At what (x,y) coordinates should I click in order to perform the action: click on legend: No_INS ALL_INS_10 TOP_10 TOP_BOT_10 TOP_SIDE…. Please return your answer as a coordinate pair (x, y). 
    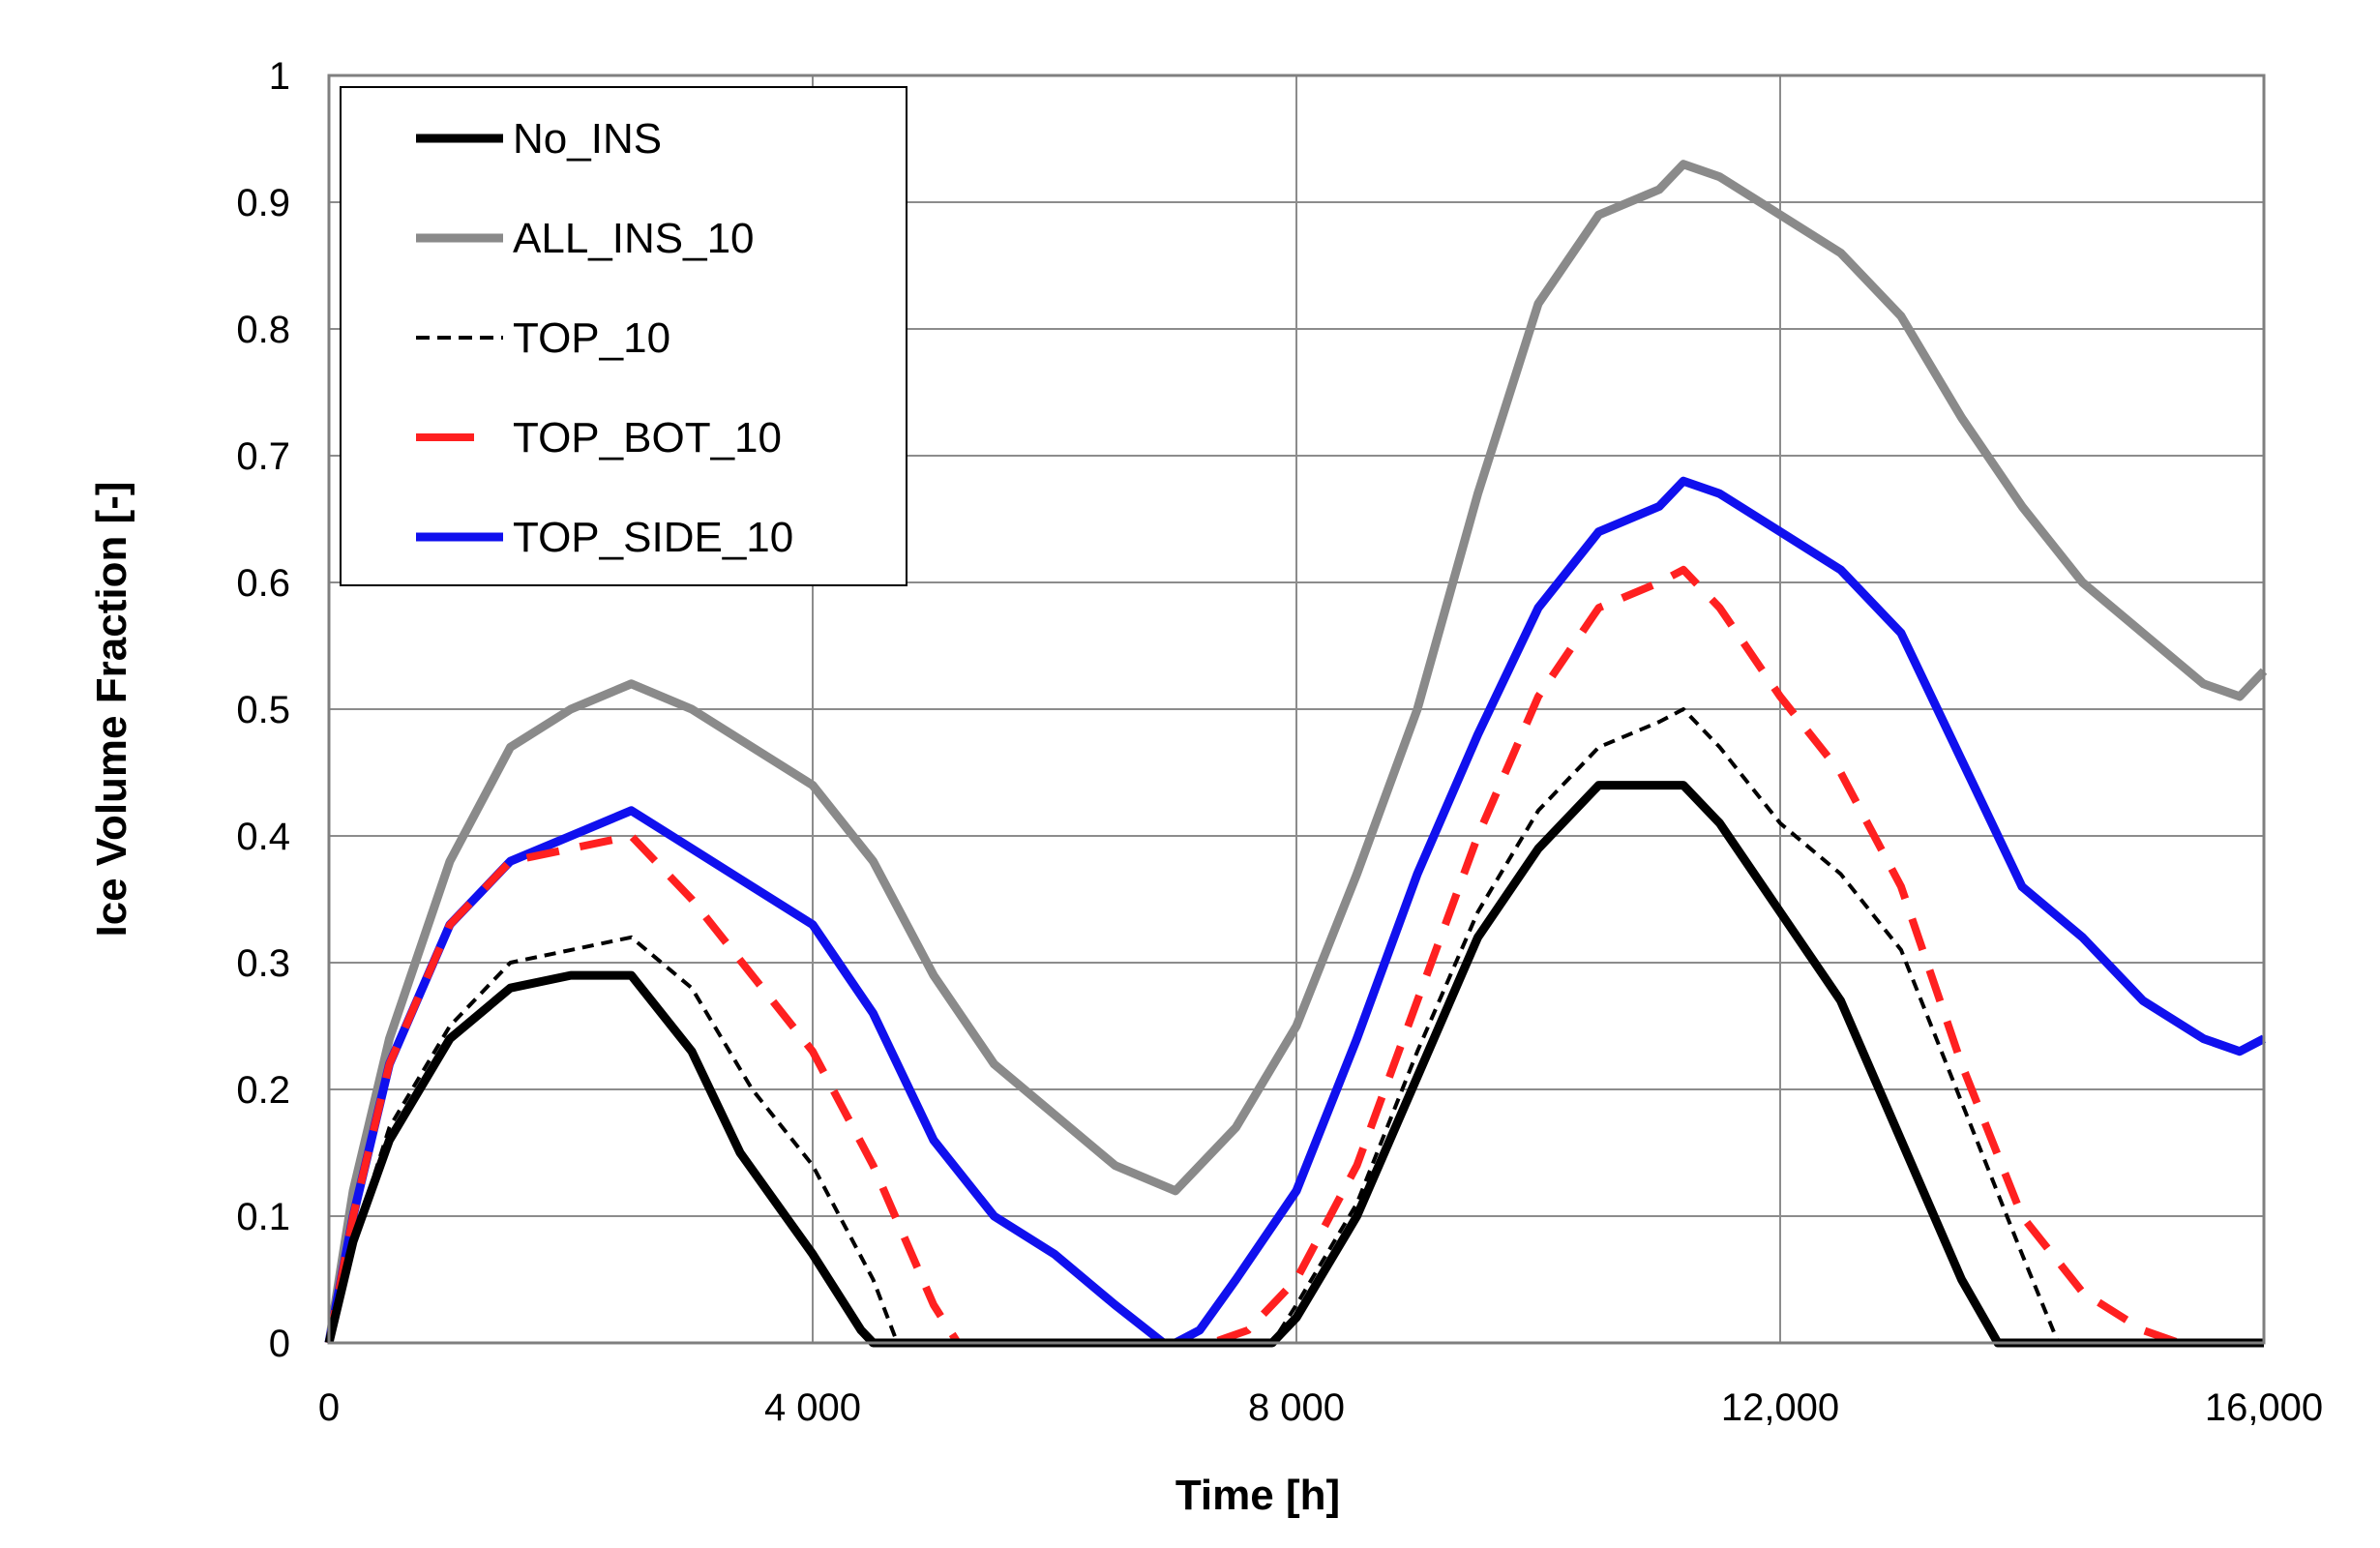
    Looking at the image, I should click on (624, 336).